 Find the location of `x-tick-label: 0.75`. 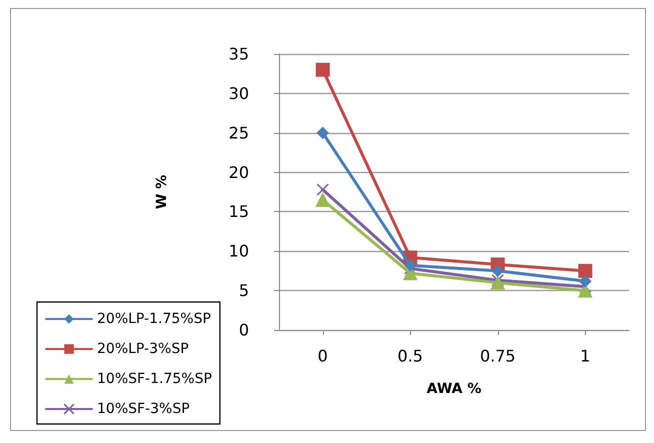

x-tick-label: 0.75 is located at coordinates (498, 356).